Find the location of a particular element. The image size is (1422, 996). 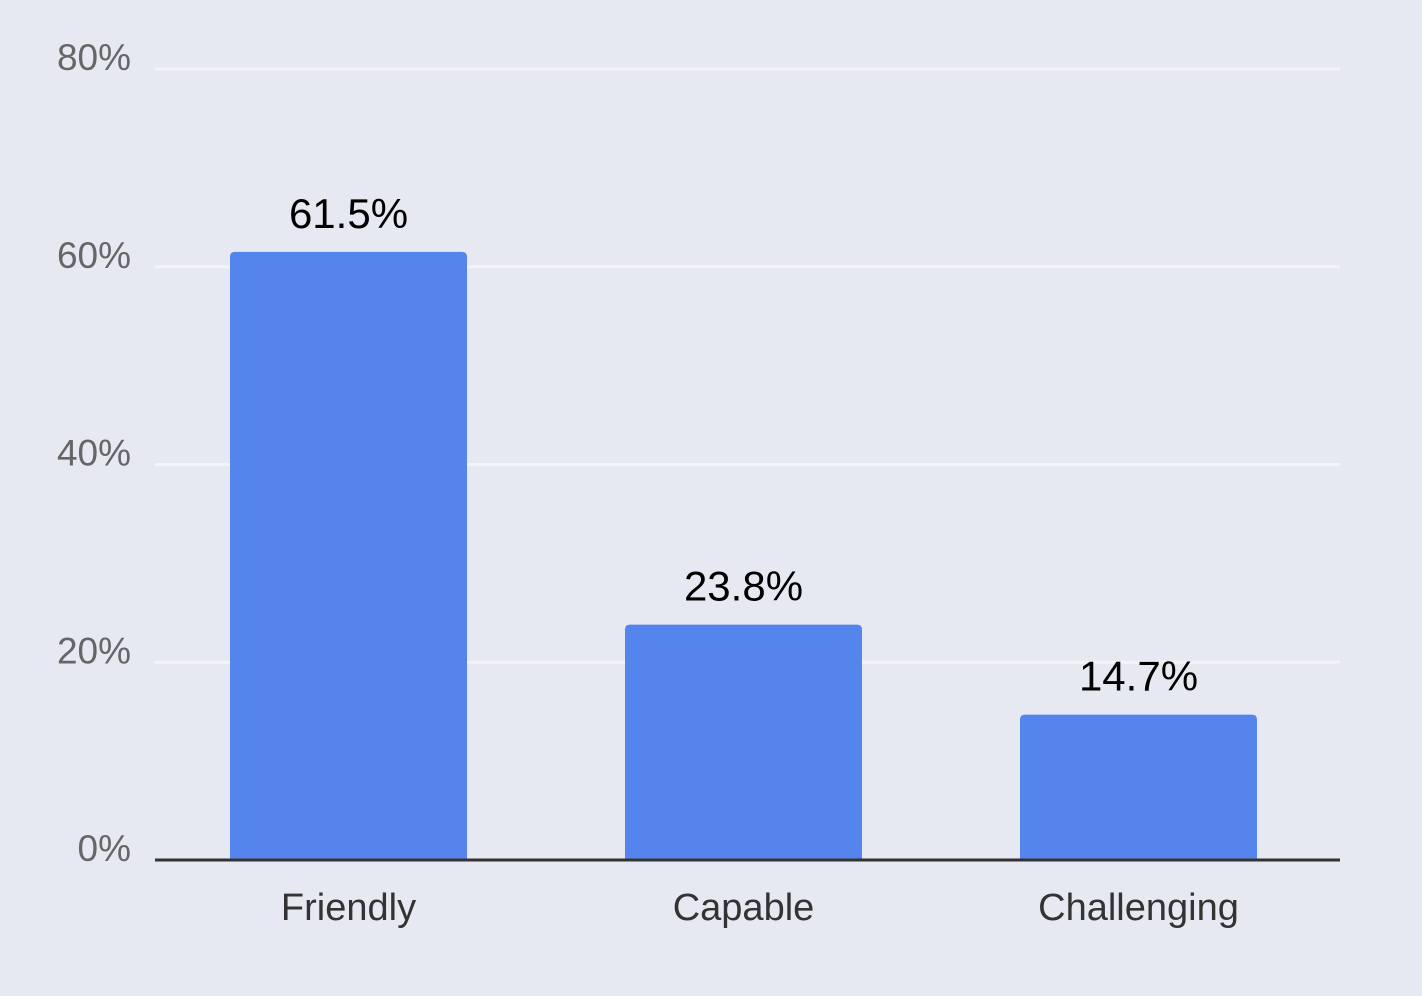

x-axis-categories: Friendly Capable Challenging is located at coordinates (760, 908).